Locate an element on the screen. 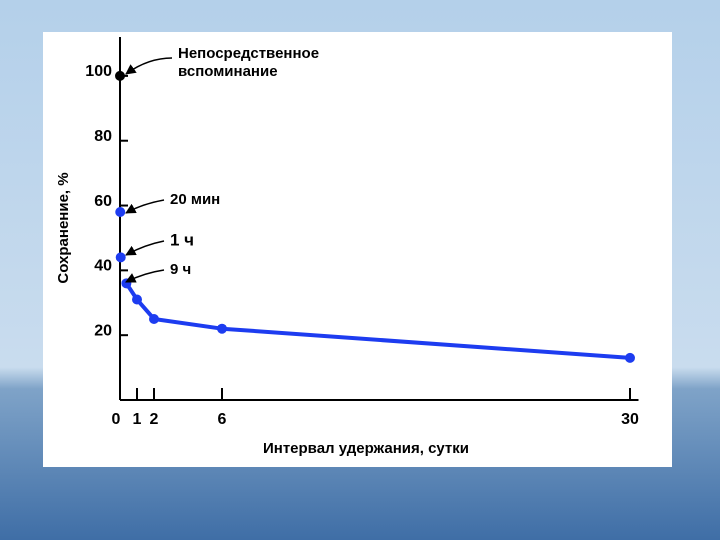  x-tick-label: 6 is located at coordinates (222, 419).